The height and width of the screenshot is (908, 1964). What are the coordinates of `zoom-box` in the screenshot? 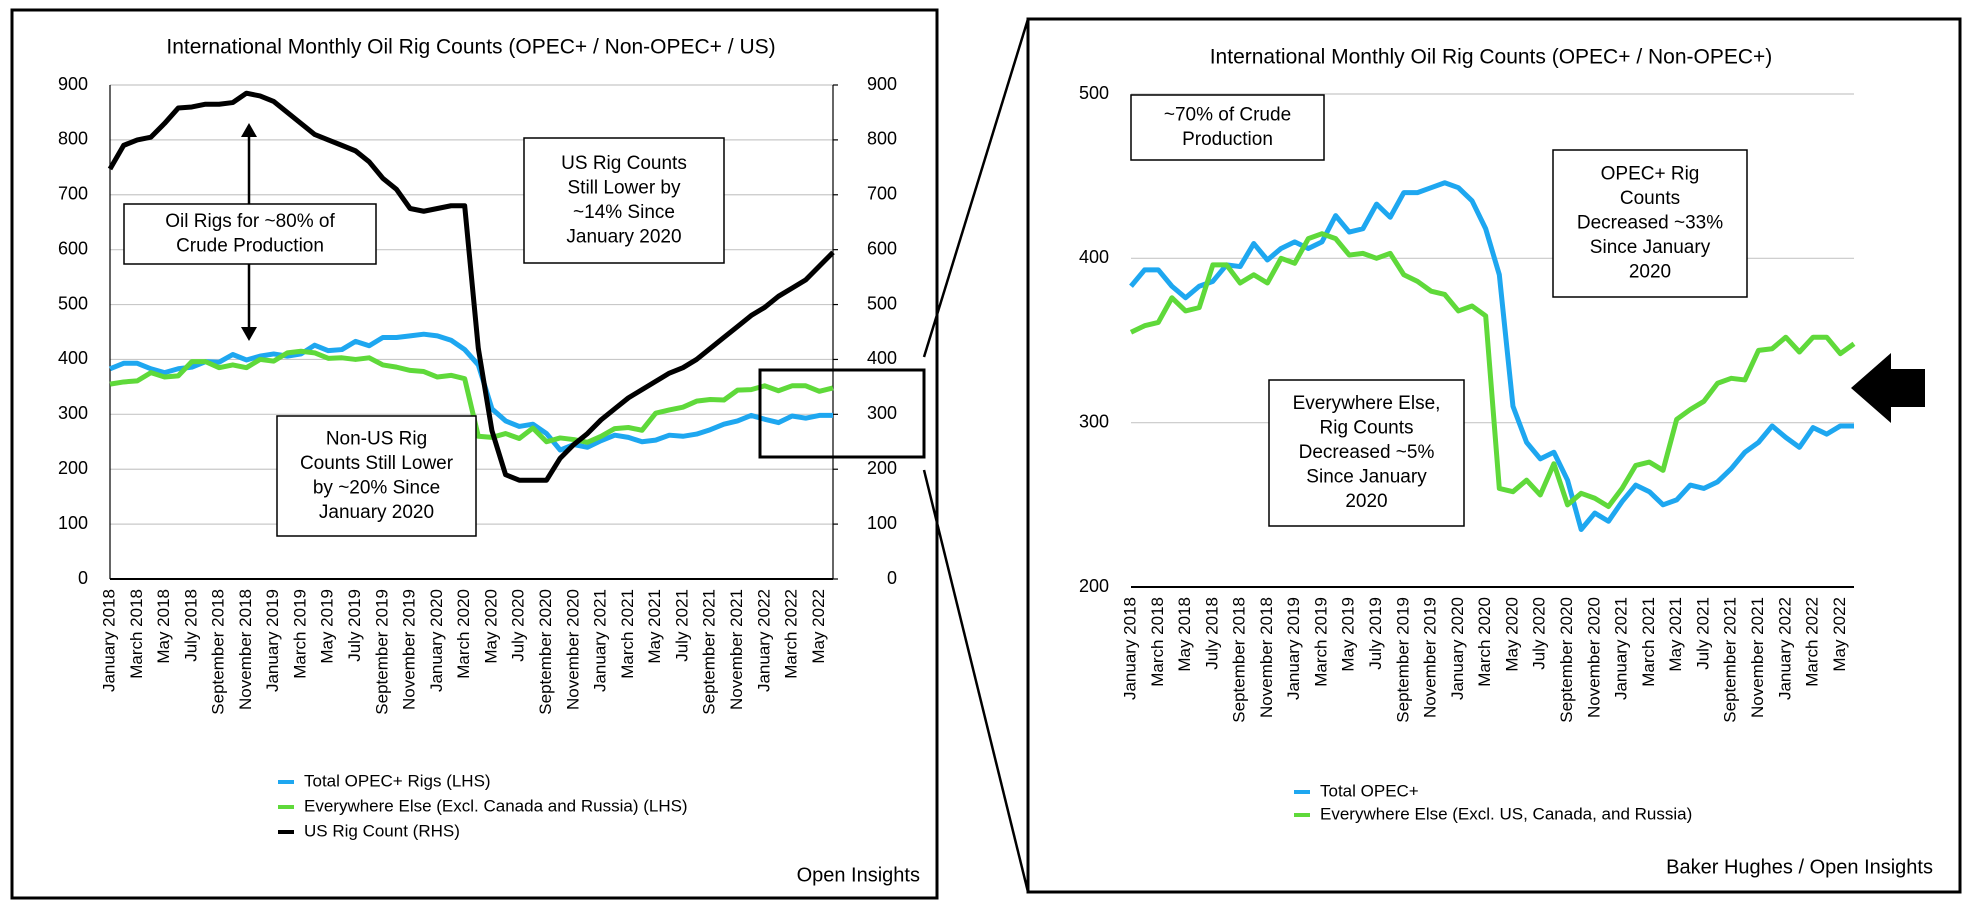 It's located at (842, 413).